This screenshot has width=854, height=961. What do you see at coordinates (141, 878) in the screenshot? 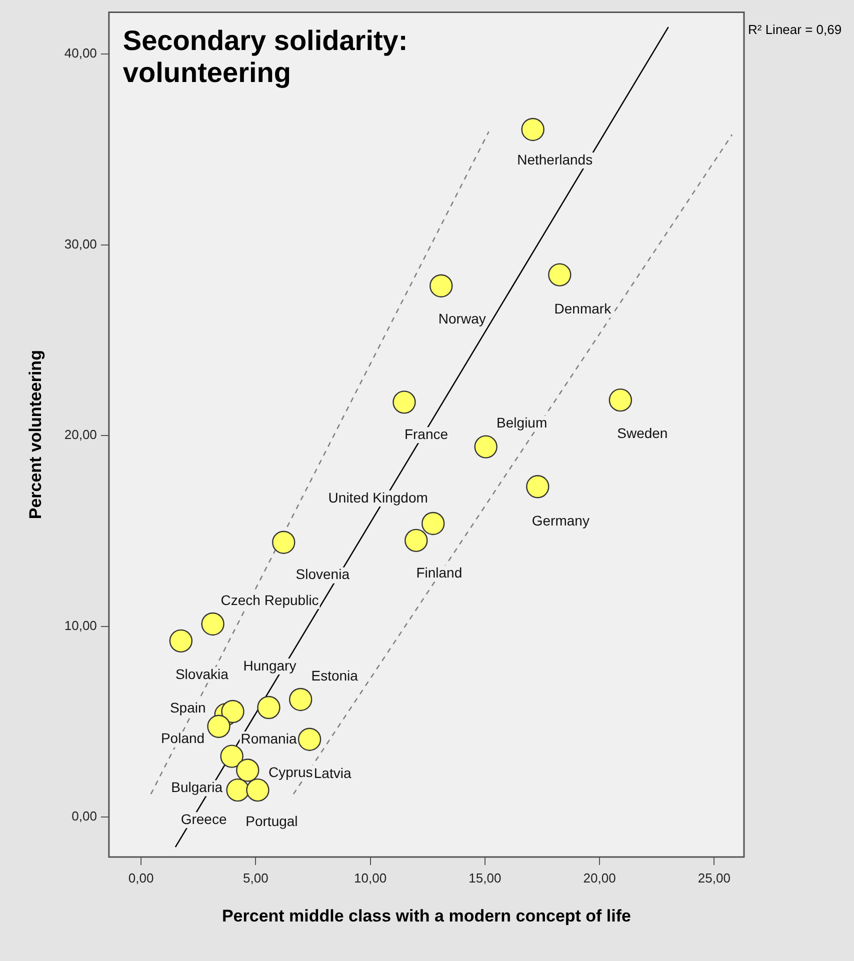
I see `x-tick-label: 0,00` at bounding box center [141, 878].